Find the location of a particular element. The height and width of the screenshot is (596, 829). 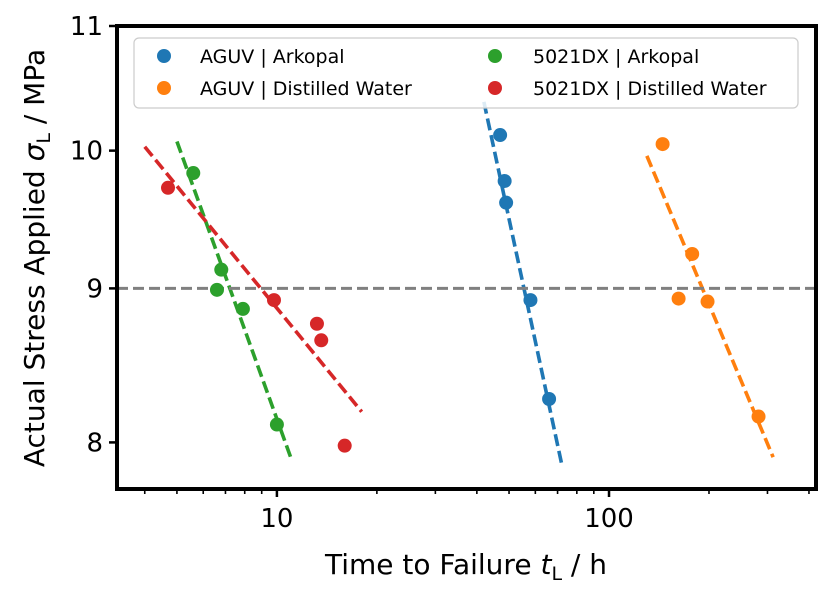

y-axis-label-main: Actual Stress Applied is located at coordinates (34, 314).